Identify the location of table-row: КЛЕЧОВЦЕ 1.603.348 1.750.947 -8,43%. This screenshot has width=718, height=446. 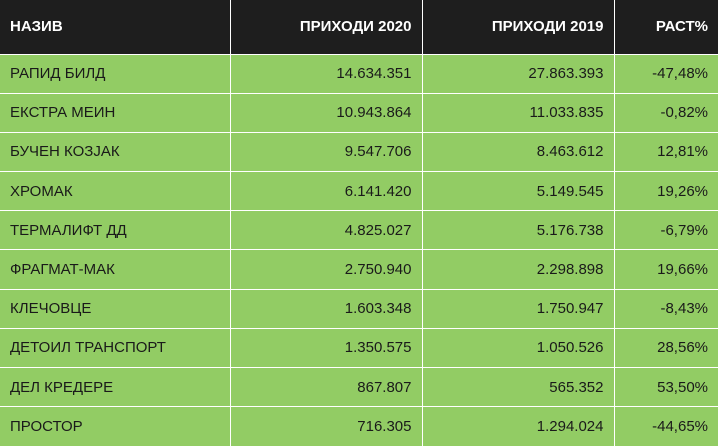
(359, 308).